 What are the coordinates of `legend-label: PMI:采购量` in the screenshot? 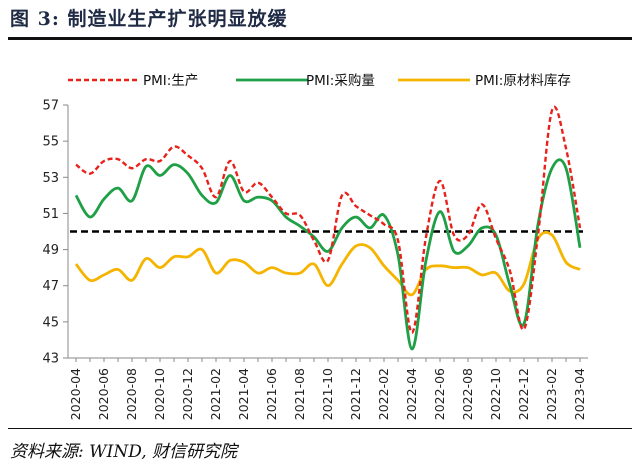 It's located at (340, 81).